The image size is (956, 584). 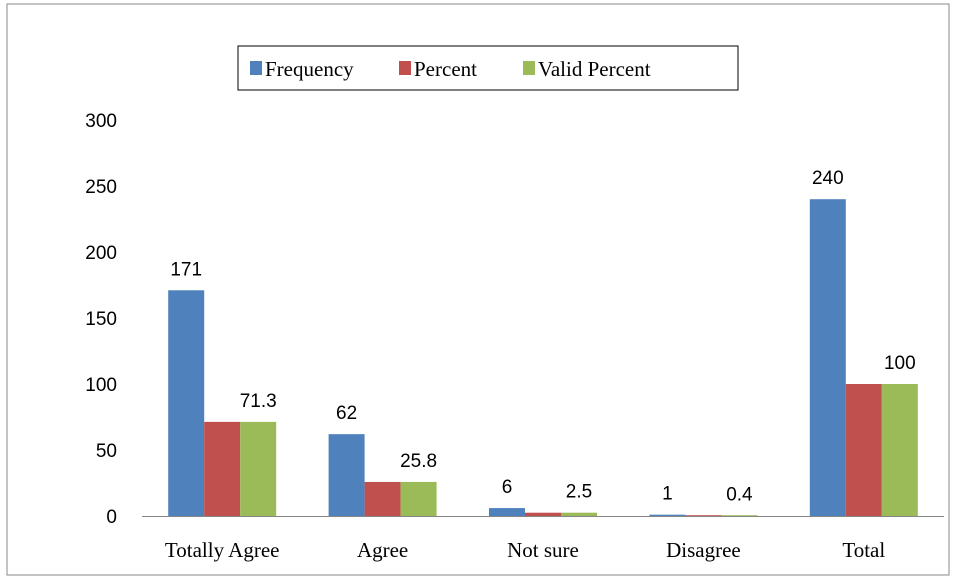 I want to click on bar-frequency-not-sure, so click(x=507, y=512).